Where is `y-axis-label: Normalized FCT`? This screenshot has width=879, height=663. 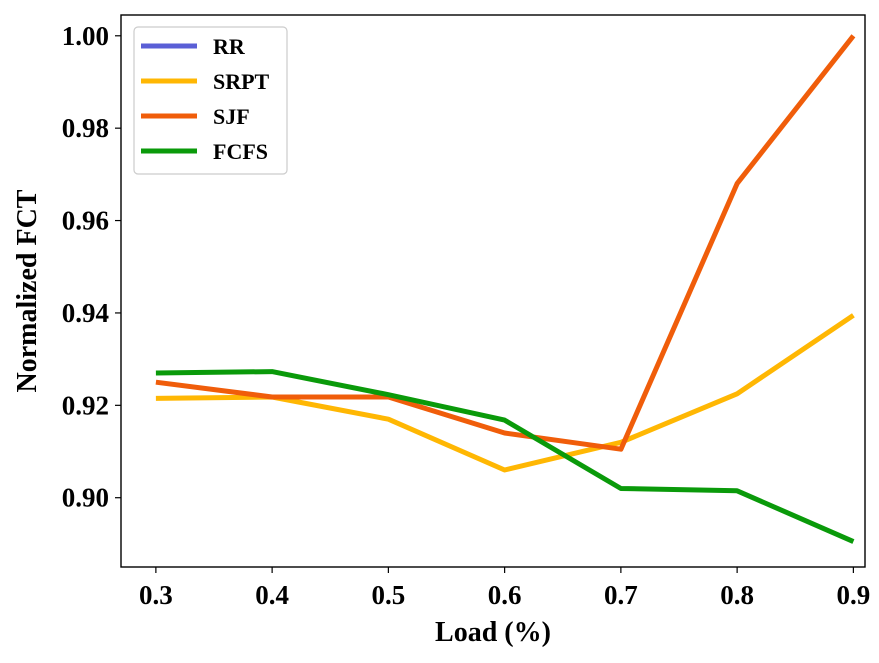
y-axis-label: Normalized FCT is located at coordinates (27, 290).